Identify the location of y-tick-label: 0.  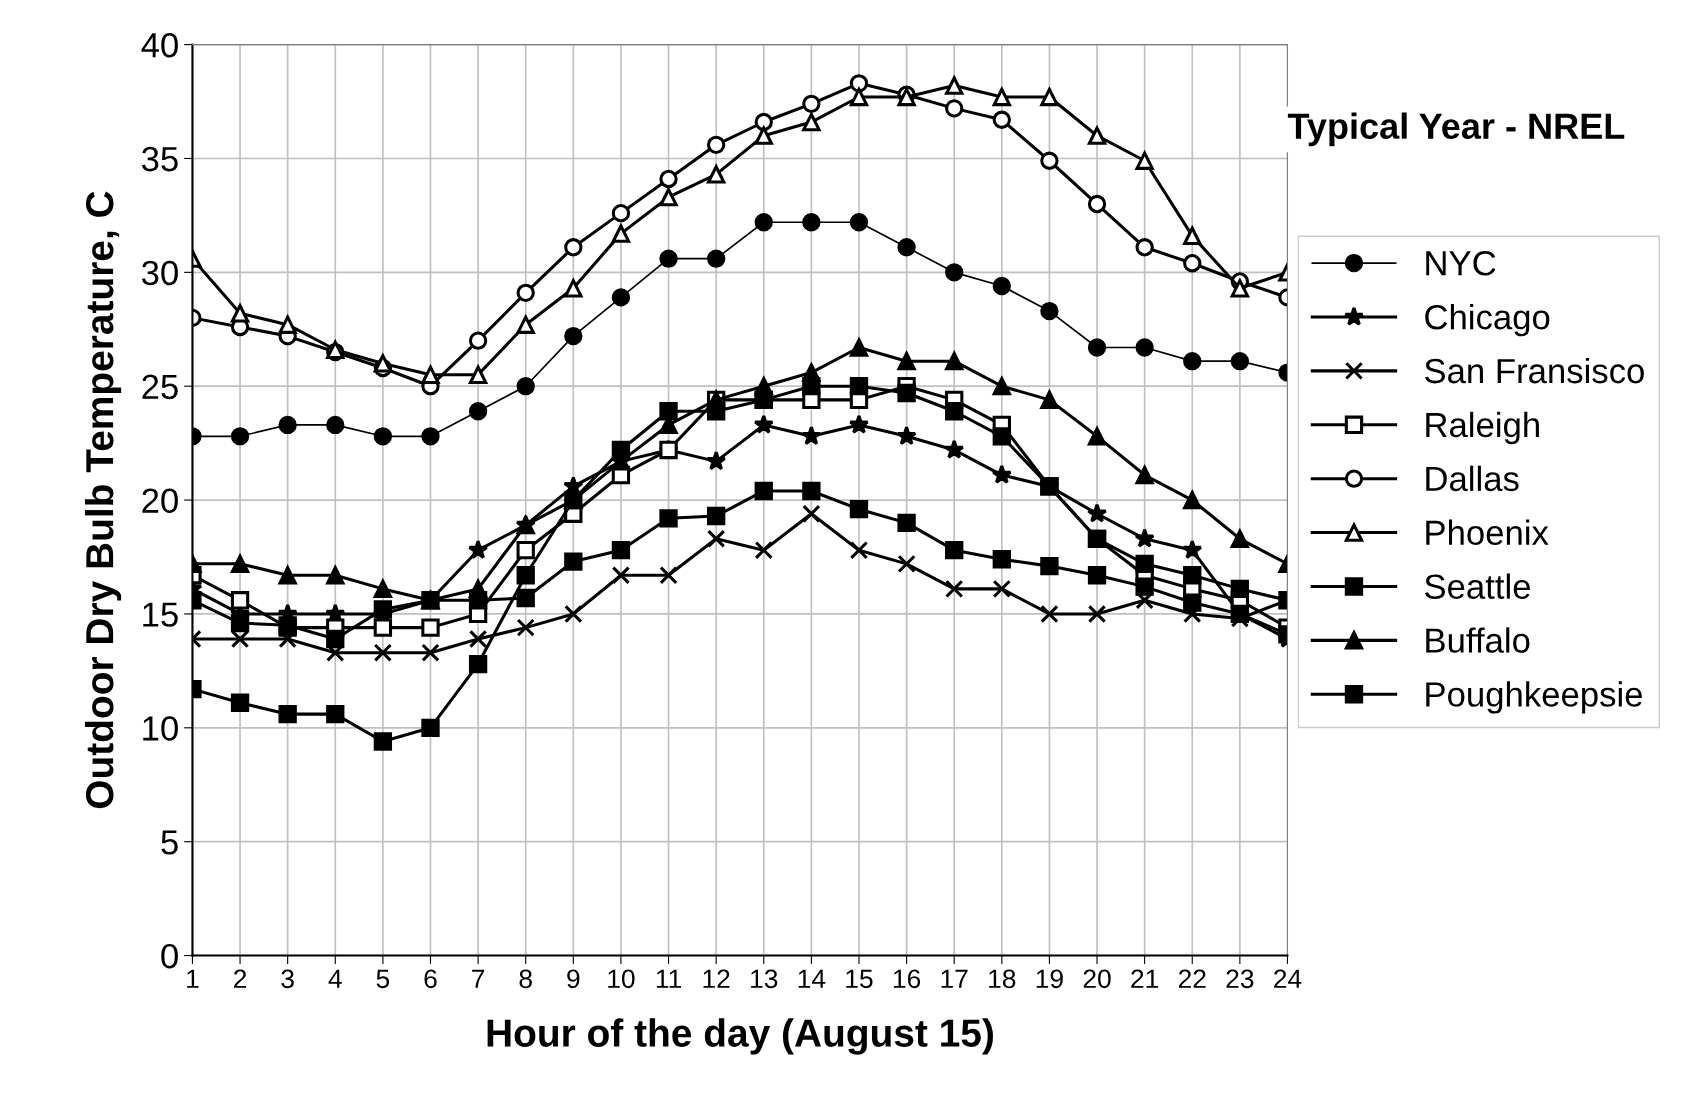
(169, 956).